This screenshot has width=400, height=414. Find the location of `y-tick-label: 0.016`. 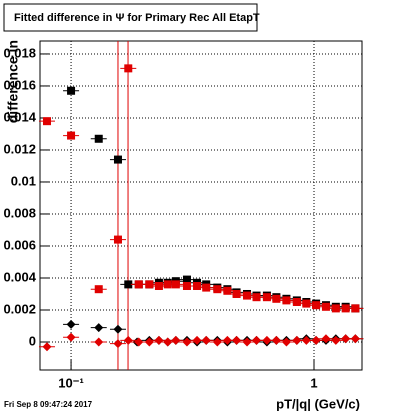

y-tick-label: 0.016 is located at coordinates (19, 84).